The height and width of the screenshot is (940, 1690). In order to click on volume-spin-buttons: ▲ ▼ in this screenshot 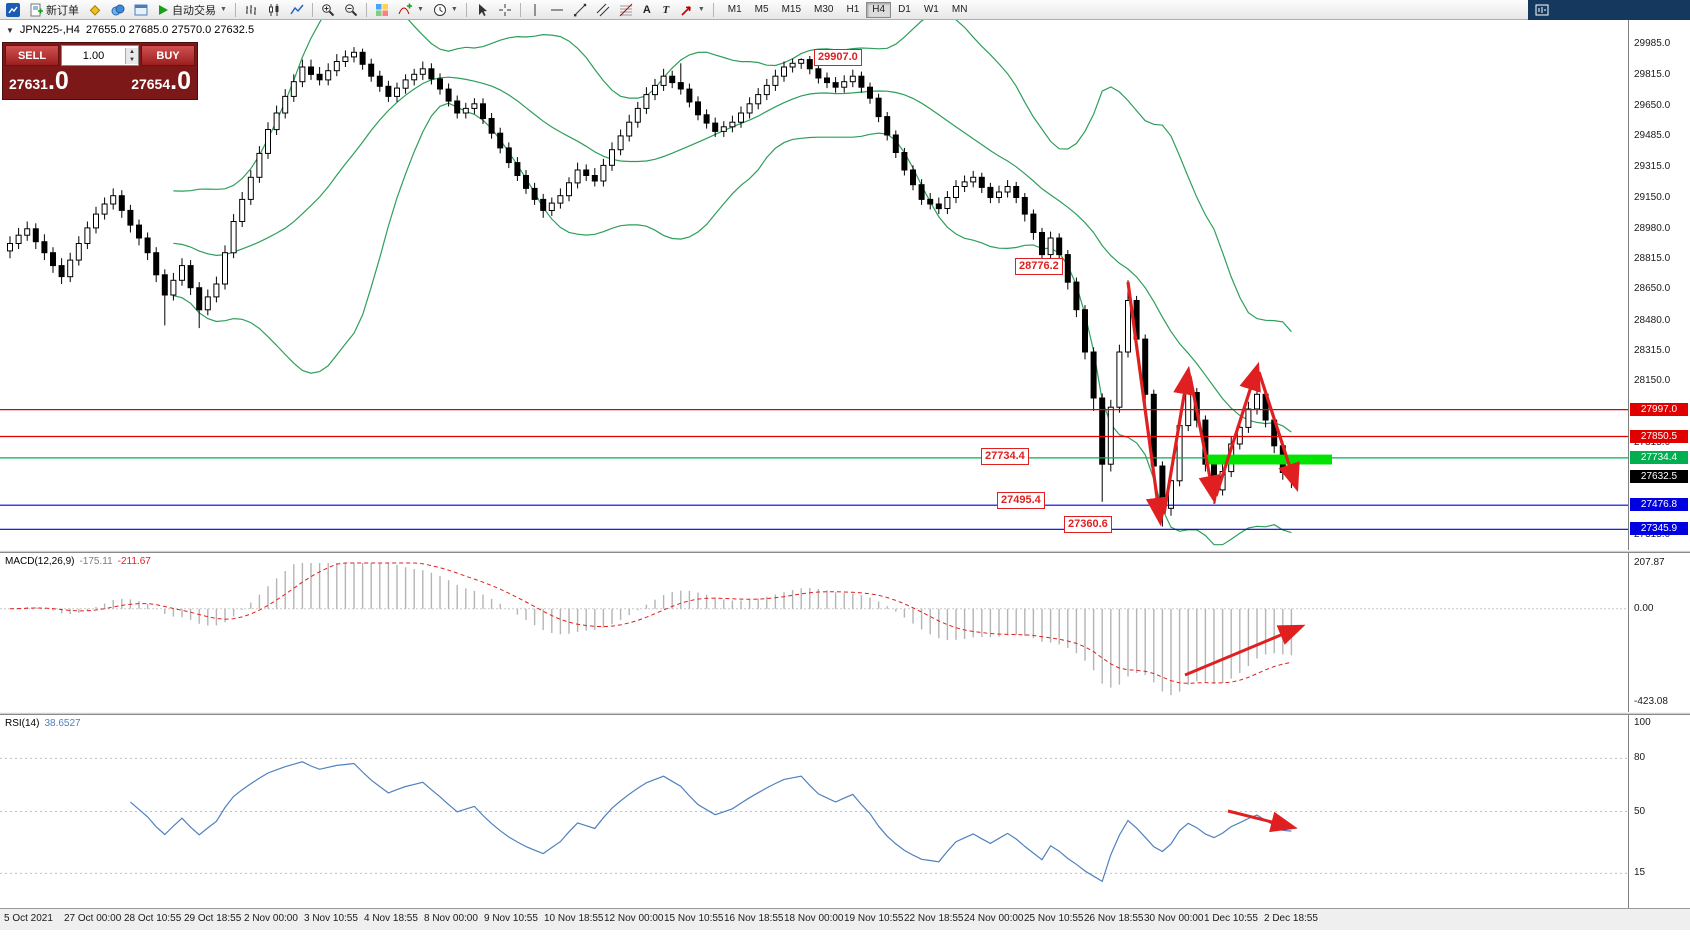, I will do `click(131, 55)`.